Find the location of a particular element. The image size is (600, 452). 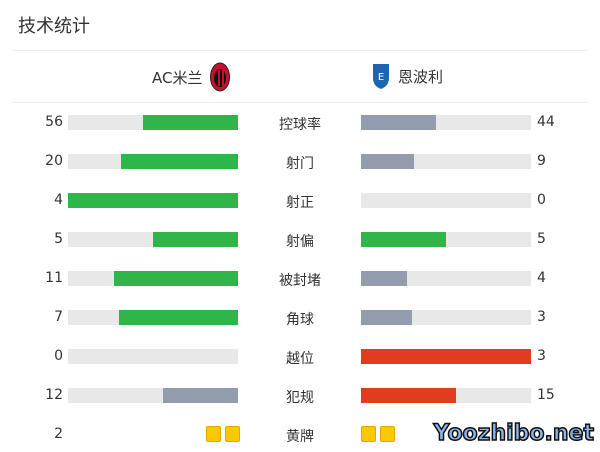

stat-row: 11 被封堵 4 is located at coordinates (300, 279).